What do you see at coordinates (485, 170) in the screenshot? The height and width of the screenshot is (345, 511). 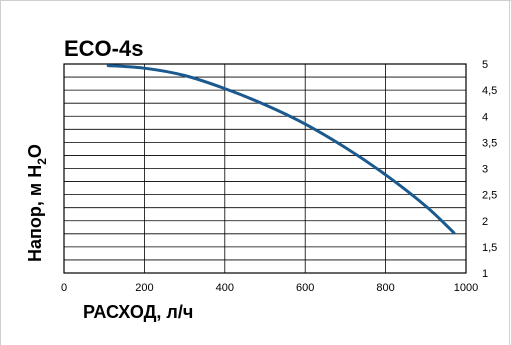 I see `y-tick-label: 3` at bounding box center [485, 170].